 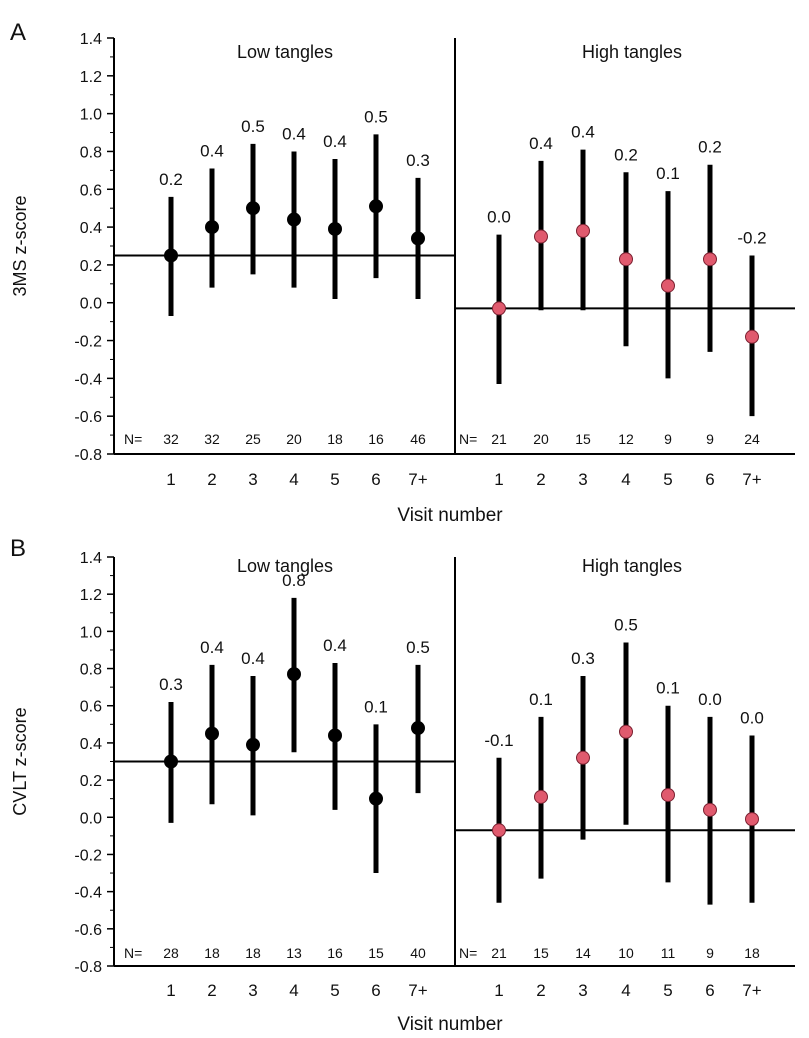 What do you see at coordinates (625, 990) in the screenshot?
I see `x-tick-label: 4` at bounding box center [625, 990].